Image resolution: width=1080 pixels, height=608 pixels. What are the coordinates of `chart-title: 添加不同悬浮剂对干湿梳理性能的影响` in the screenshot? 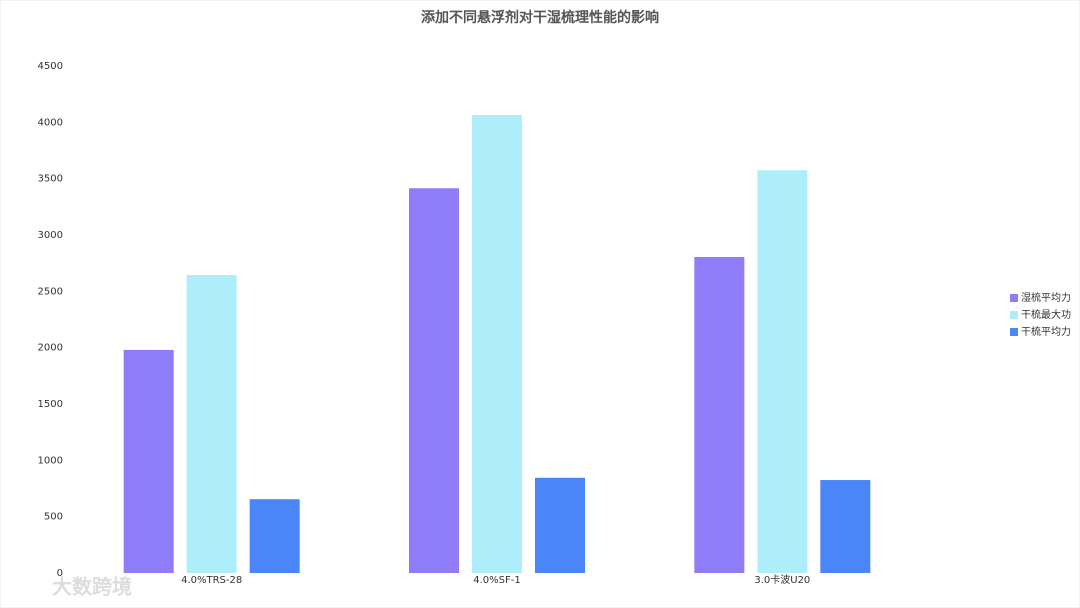 It's located at (540, 17).